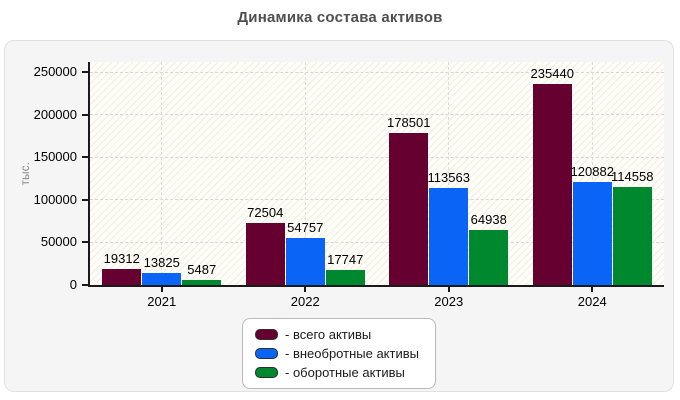  I want to click on bar-value-label: 17747, so click(345, 259).